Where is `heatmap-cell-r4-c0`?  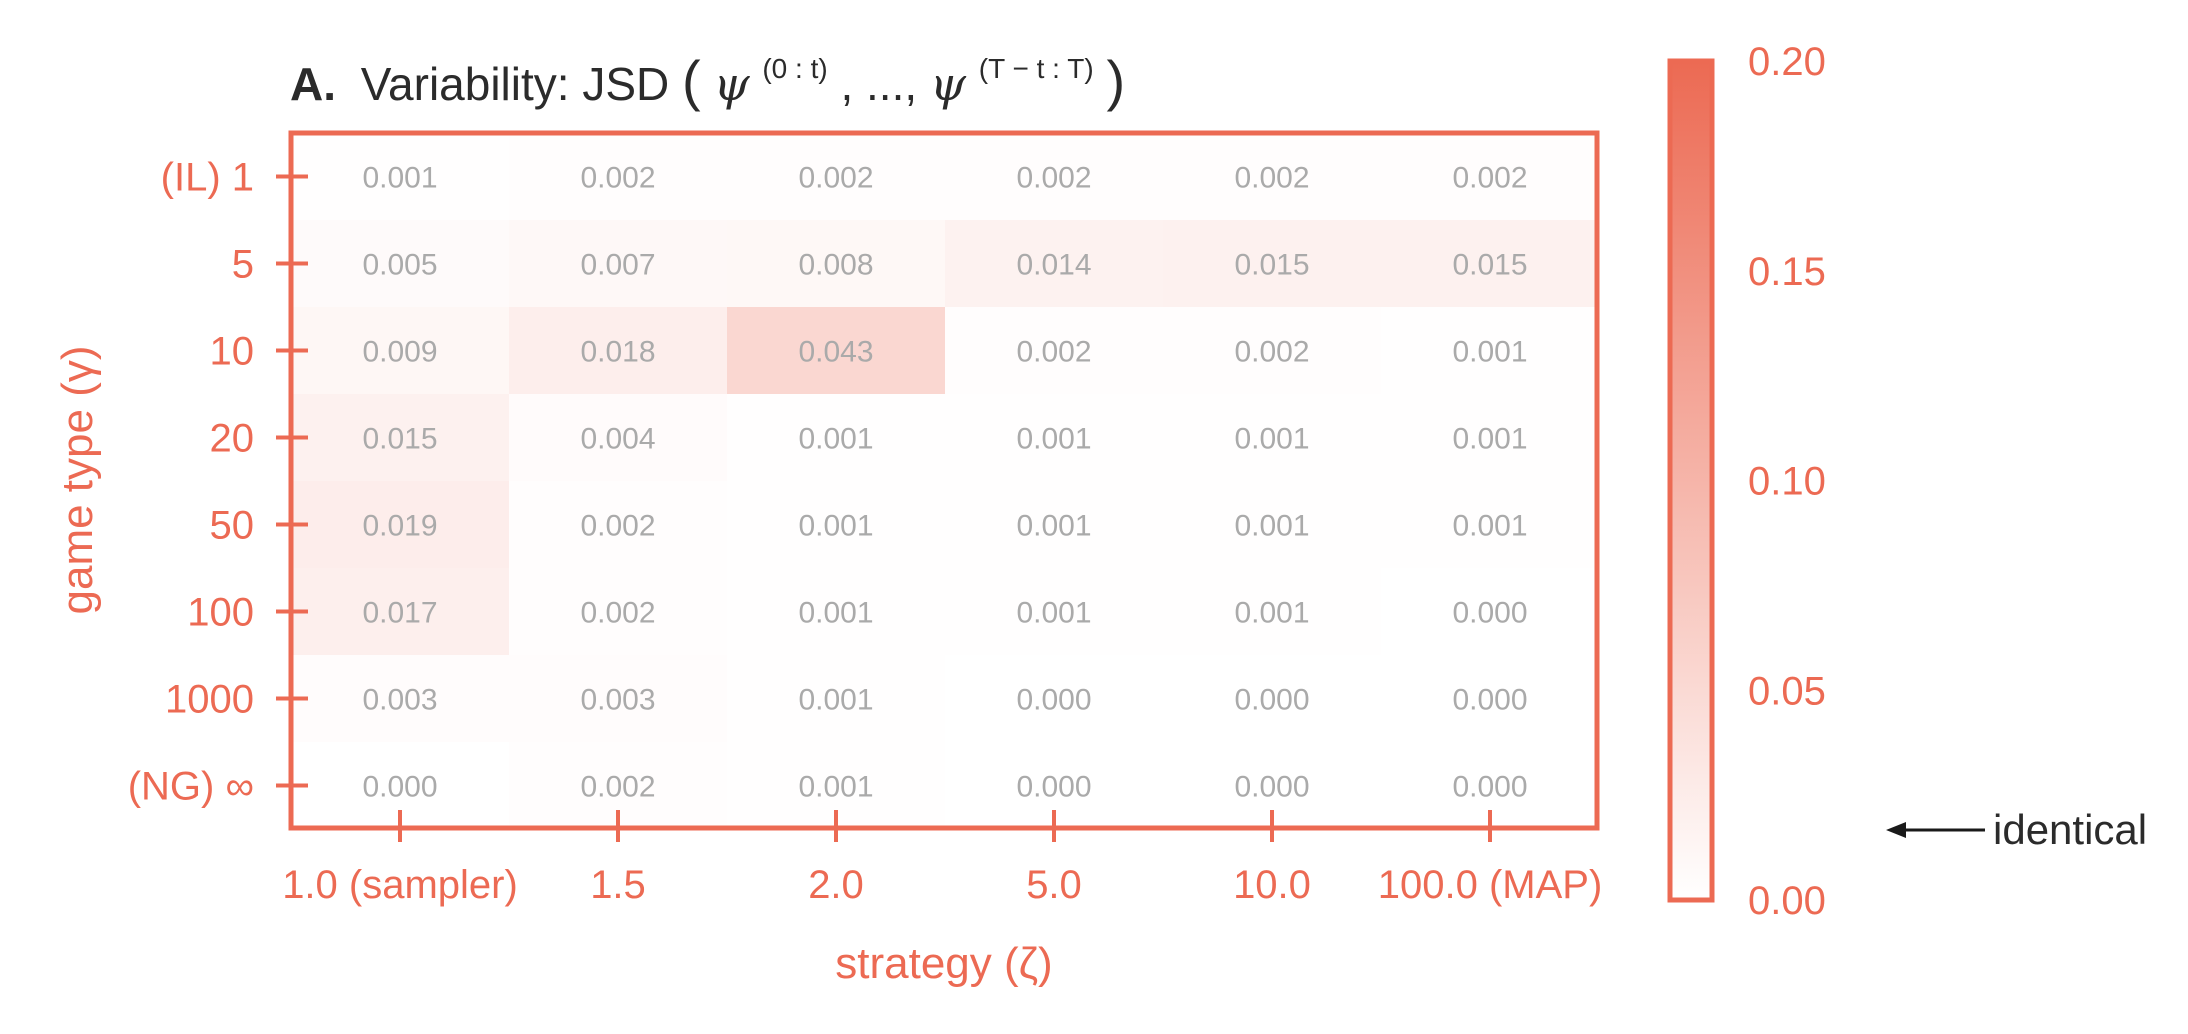
heatmap-cell-r4-c0 is located at coordinates (400, 524).